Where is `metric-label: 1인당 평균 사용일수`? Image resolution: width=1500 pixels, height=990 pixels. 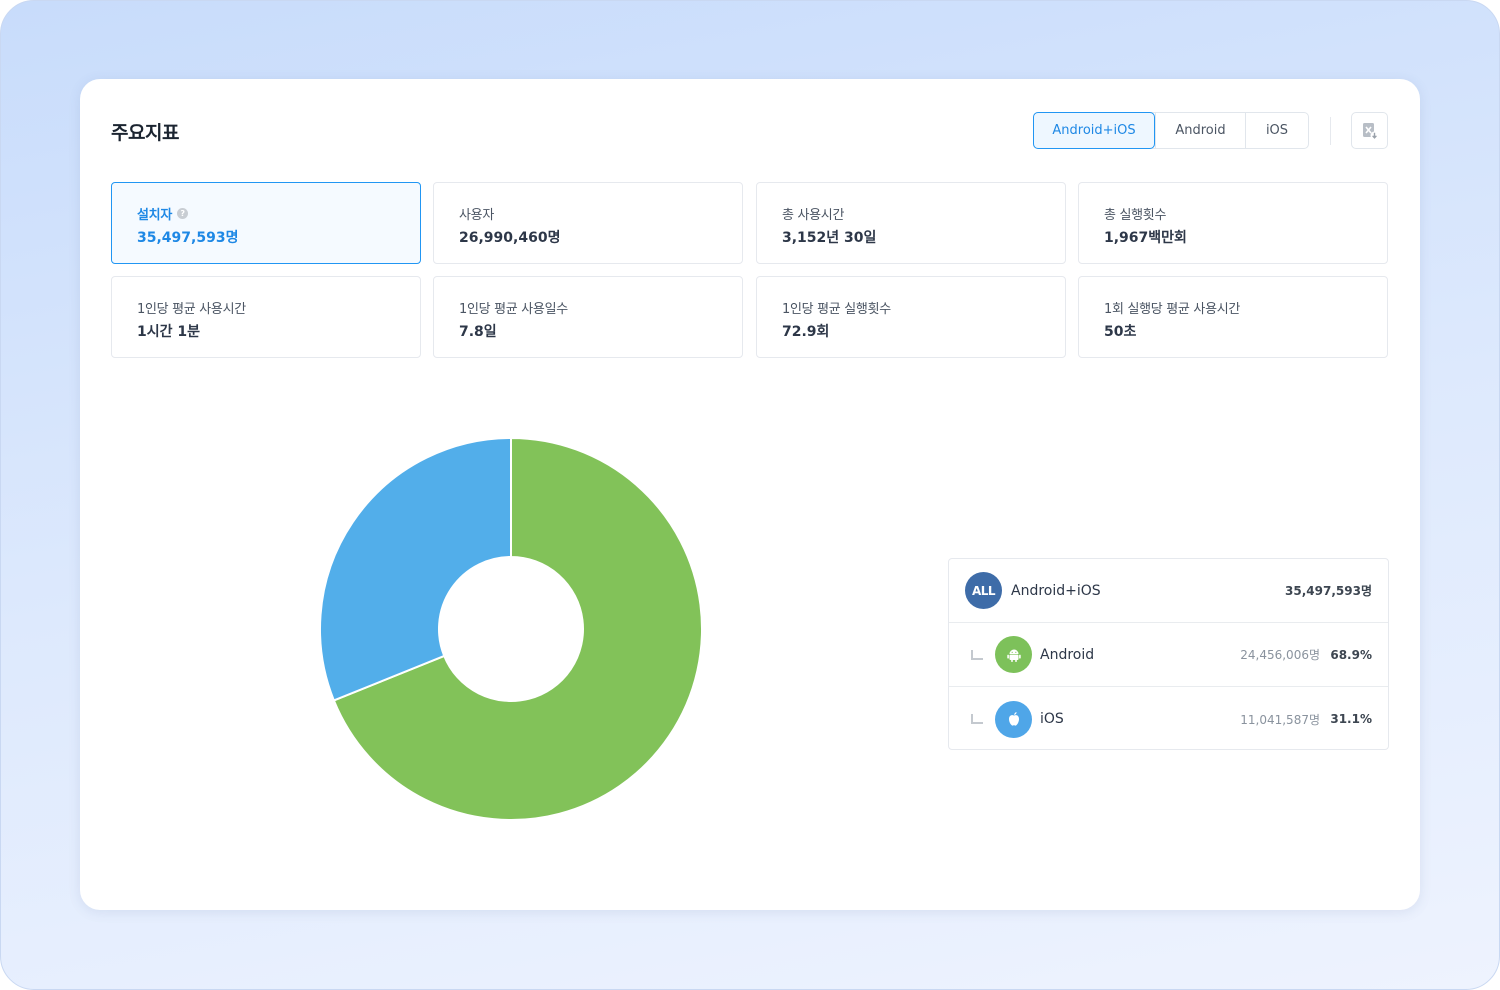 metric-label: 1인당 평균 사용일수 is located at coordinates (513, 309).